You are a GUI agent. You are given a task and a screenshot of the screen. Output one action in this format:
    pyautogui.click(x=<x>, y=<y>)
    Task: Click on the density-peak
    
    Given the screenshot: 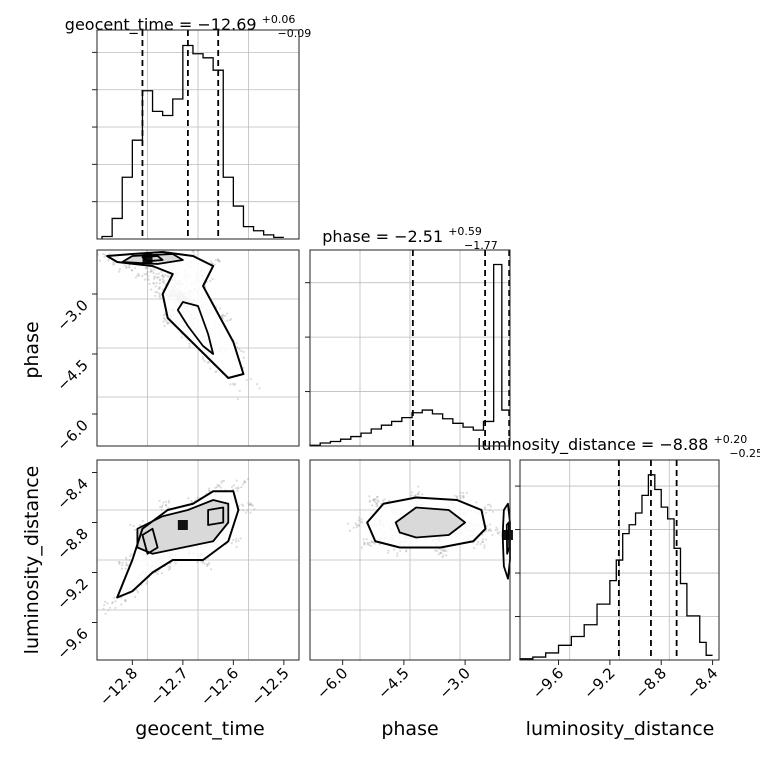 What is the action you would take?
    pyautogui.click(x=147, y=258)
    